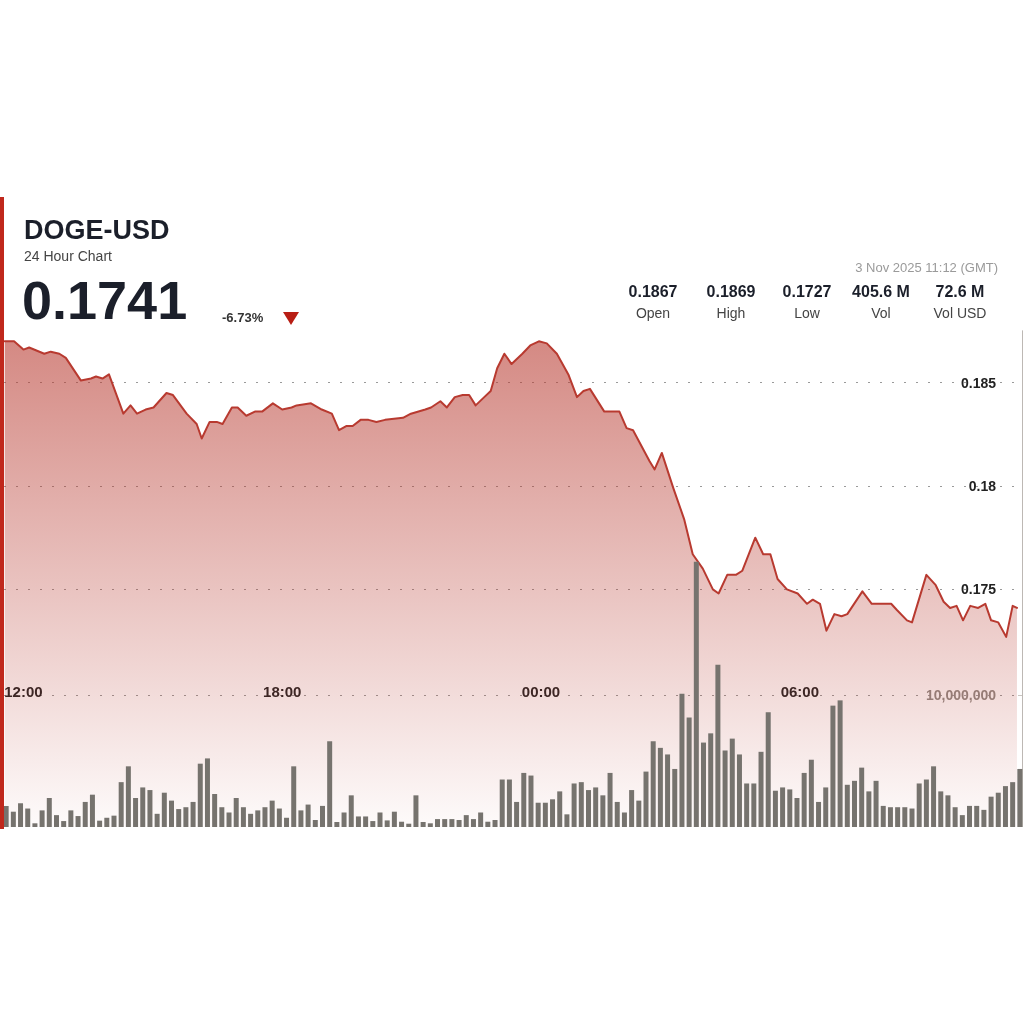 The height and width of the screenshot is (1024, 1024). Describe the element at coordinates (243, 317) in the screenshot. I see `text: -6.73%` at that location.